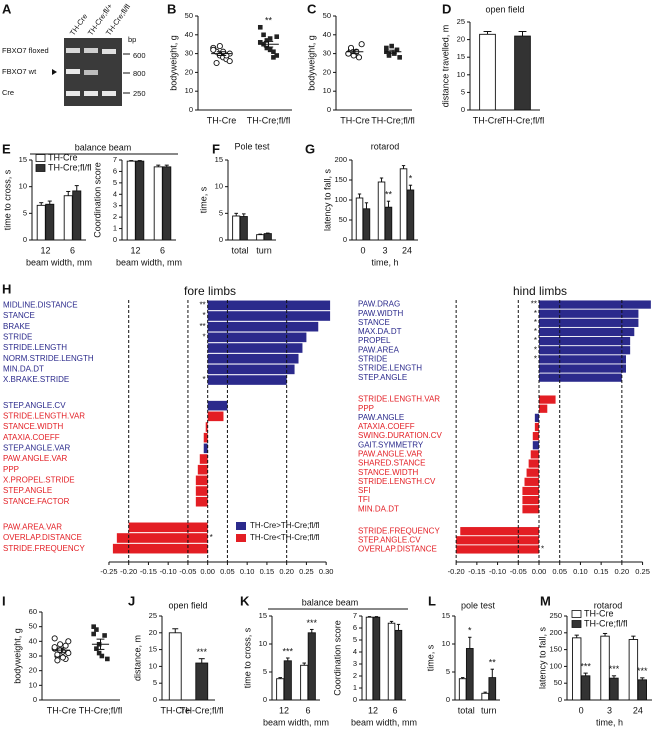  I want to click on bar-label: PAW.ANGLE, so click(381, 417).